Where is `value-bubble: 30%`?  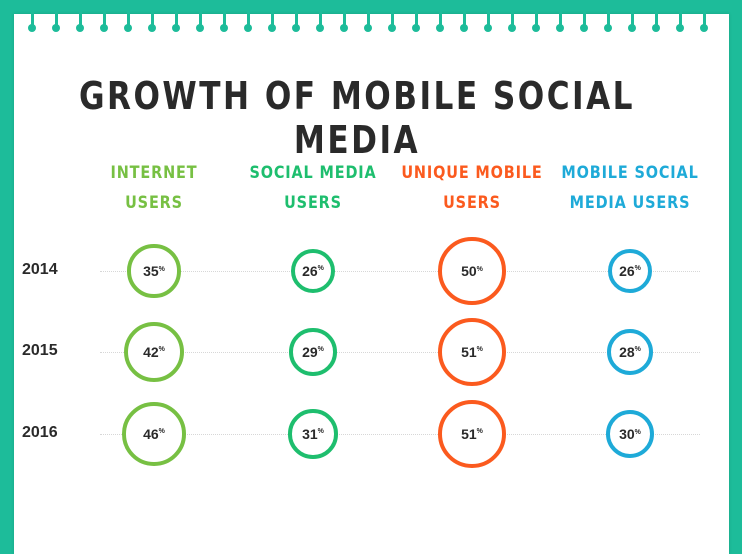
value-bubble: 30% is located at coordinates (630, 434).